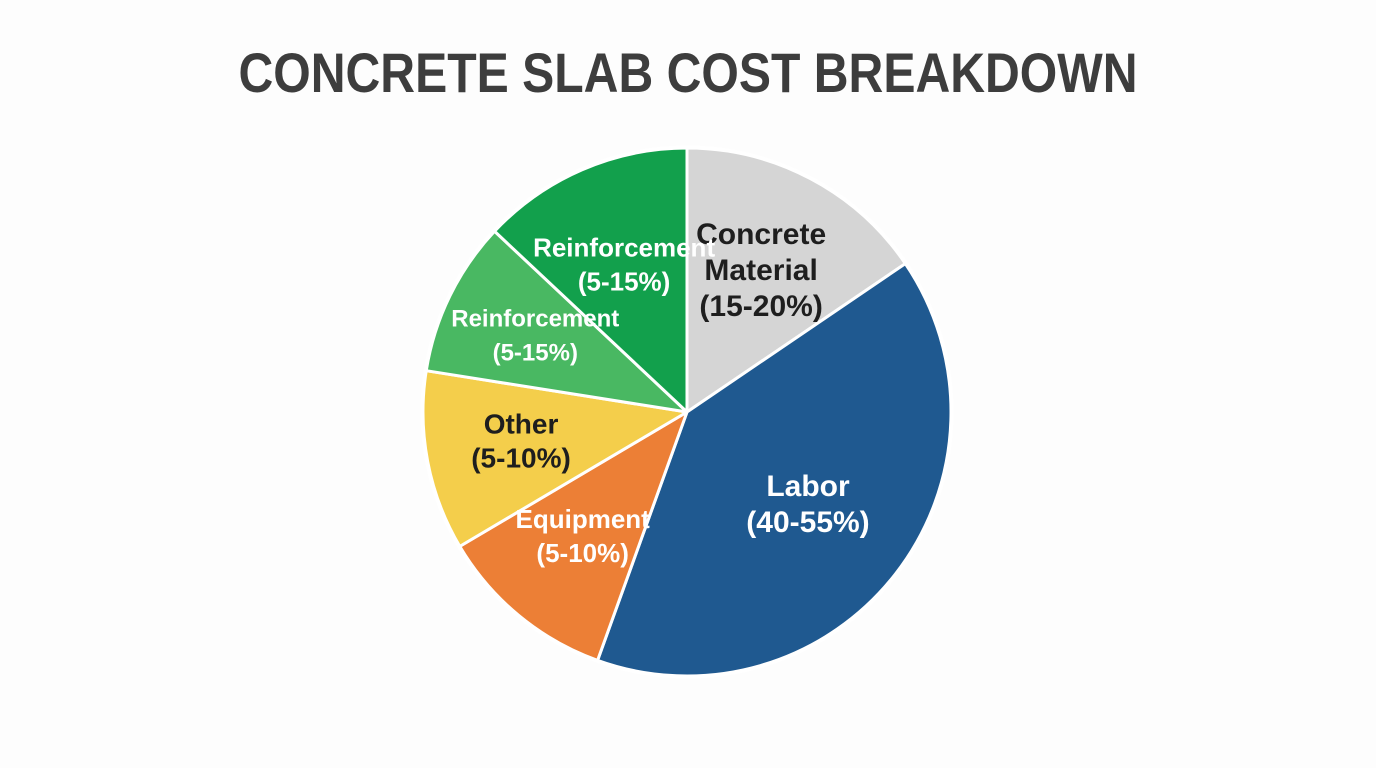 Image resolution: width=1376 pixels, height=768 pixels. Describe the element at coordinates (521, 441) in the screenshot. I see `pie-slice-label-3: Other (5-10%)` at that location.